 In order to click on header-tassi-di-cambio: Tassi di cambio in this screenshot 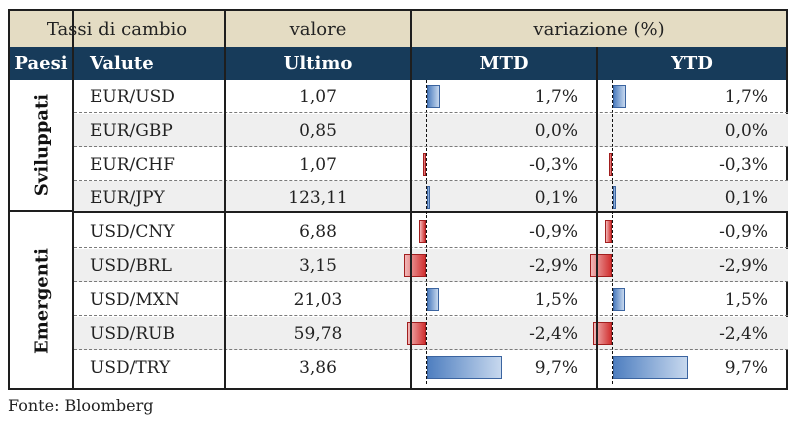, I will do `click(117, 29)`.